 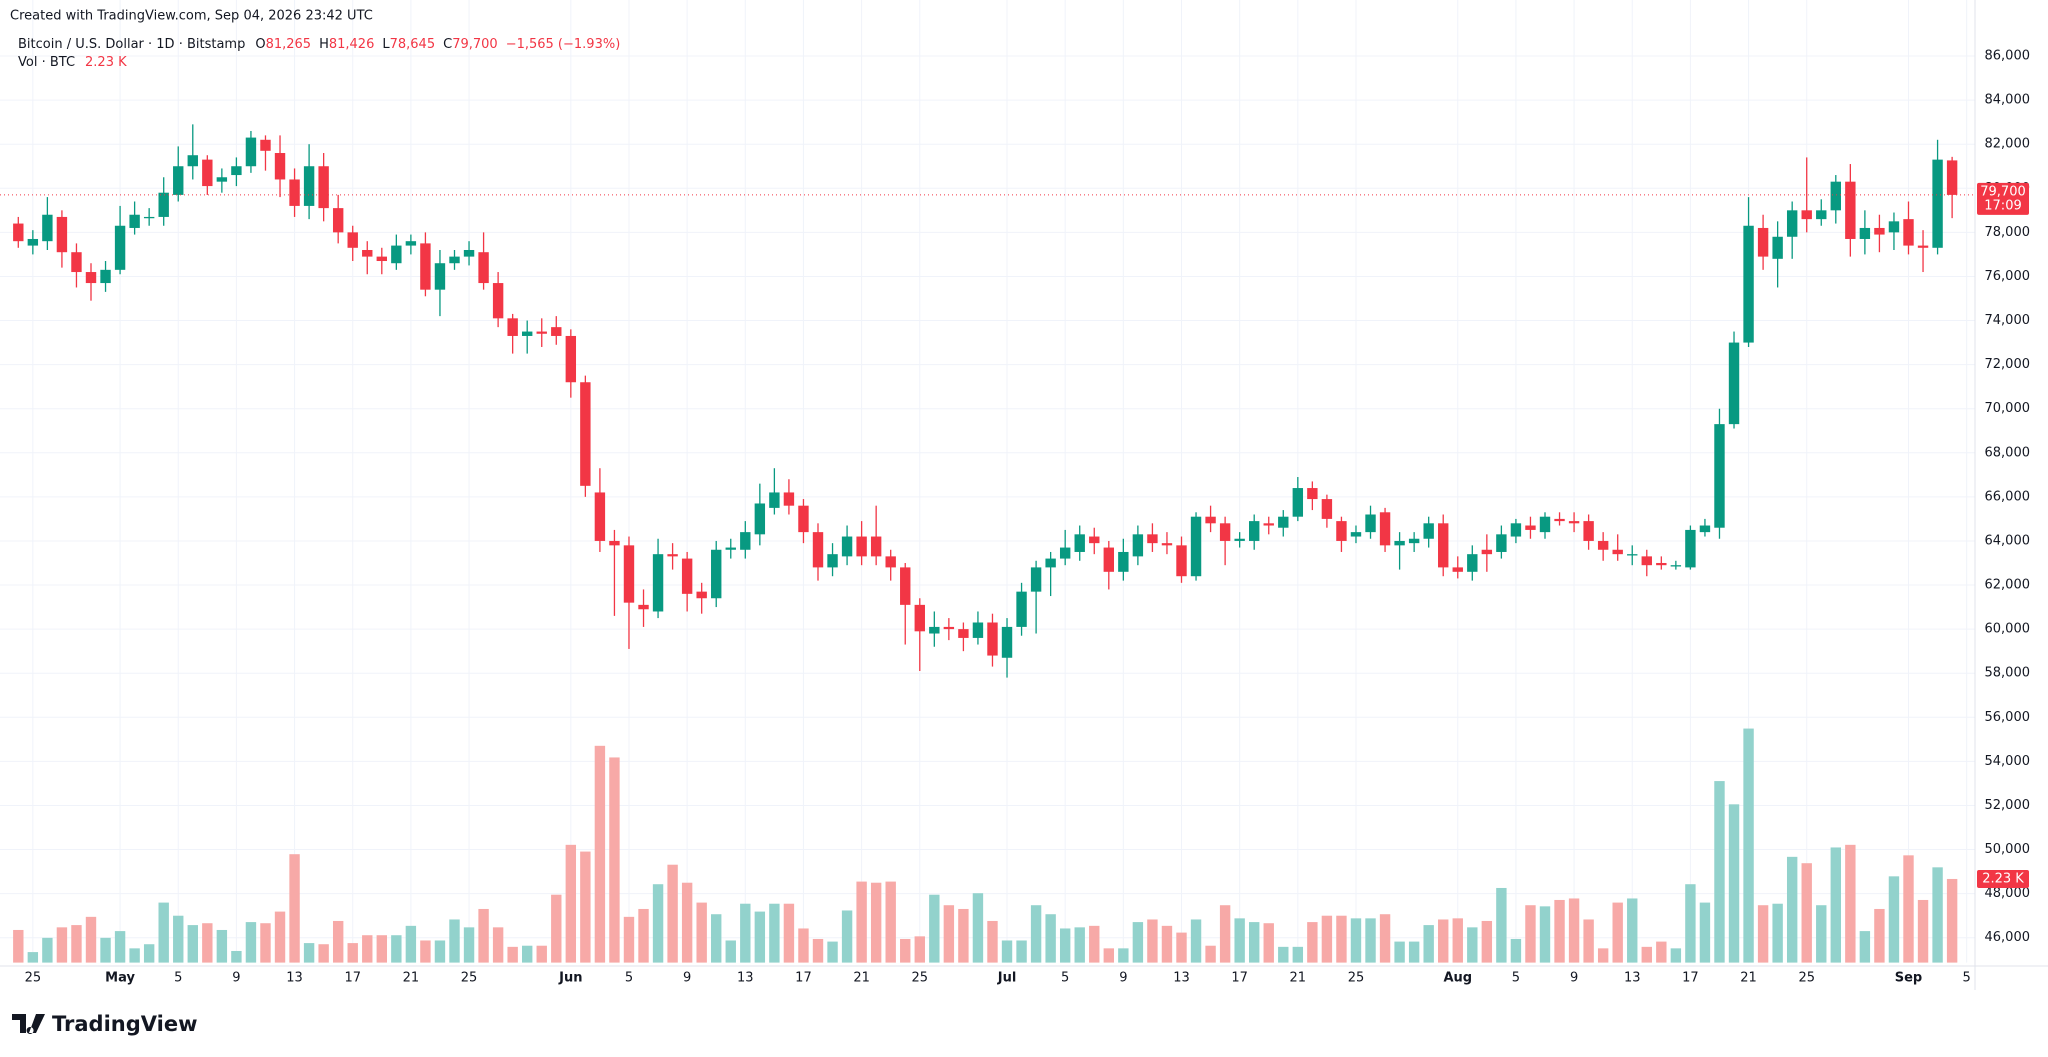 I want to click on y-tick-label: 52,000, so click(x=2008, y=805).